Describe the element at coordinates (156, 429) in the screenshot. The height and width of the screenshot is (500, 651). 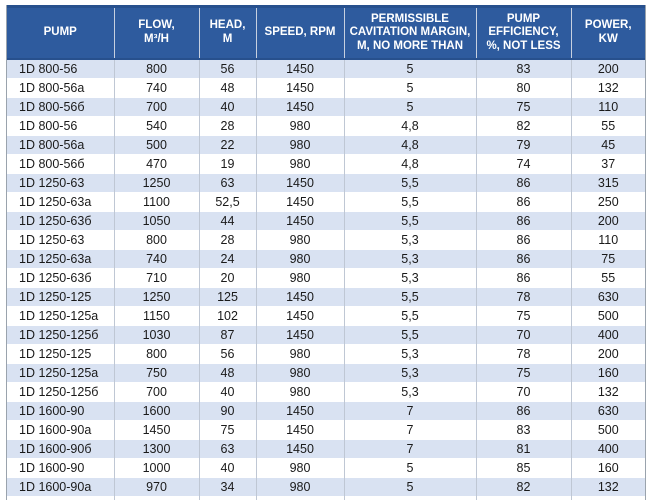
I see `flow-cell: 1450` at that location.